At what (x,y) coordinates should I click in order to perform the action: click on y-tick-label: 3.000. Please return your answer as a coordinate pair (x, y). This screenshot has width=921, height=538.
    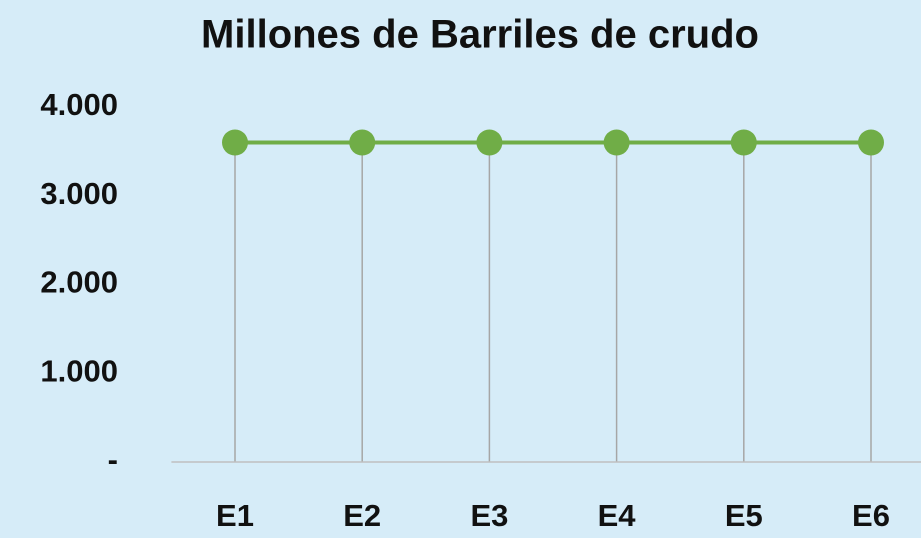
    Looking at the image, I should click on (79, 193).